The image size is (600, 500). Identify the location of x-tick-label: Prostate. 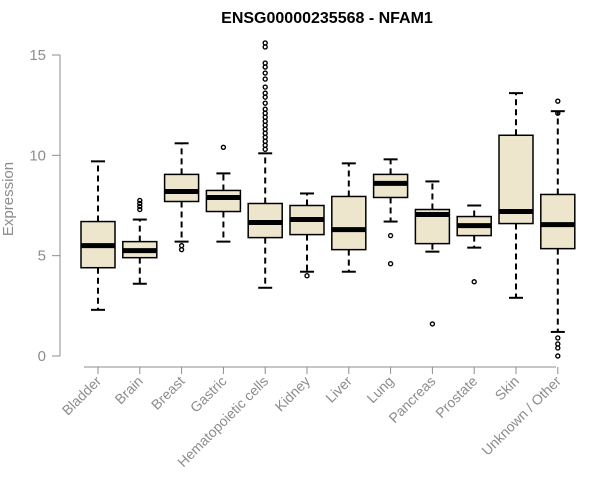
(456, 397).